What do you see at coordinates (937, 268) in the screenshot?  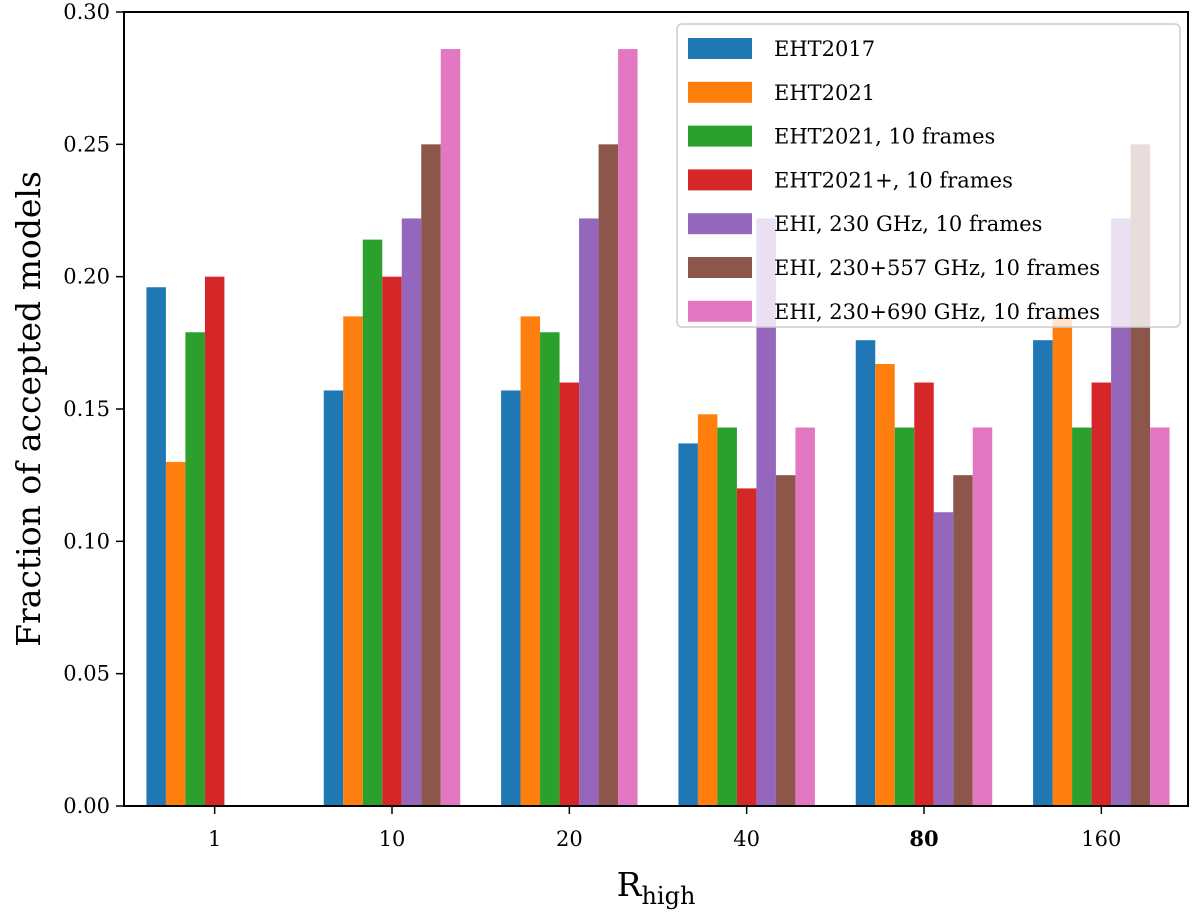 I see `legend-label: EHI, 230+557 GHz, 10 frames` at bounding box center [937, 268].